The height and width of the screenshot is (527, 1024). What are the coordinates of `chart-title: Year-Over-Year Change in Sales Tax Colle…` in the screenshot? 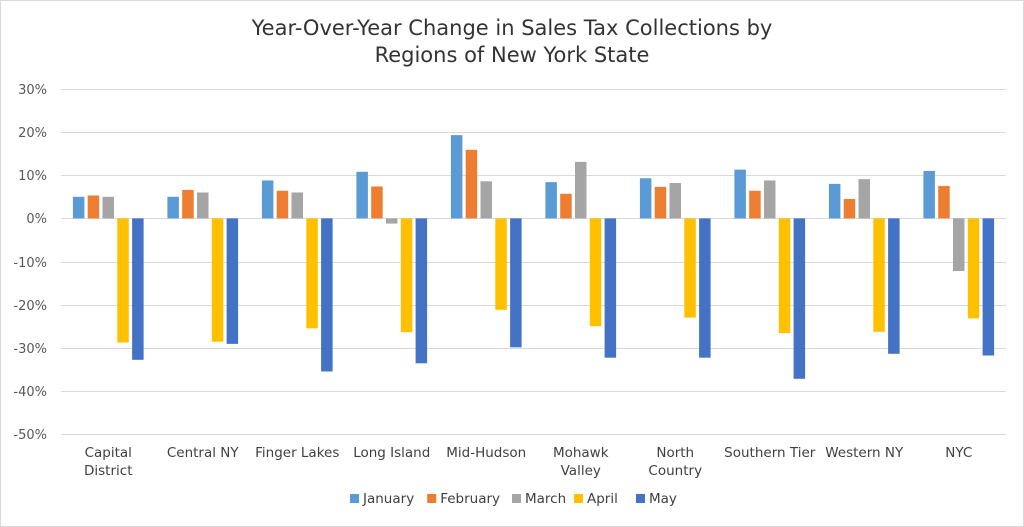 It's located at (512, 41).